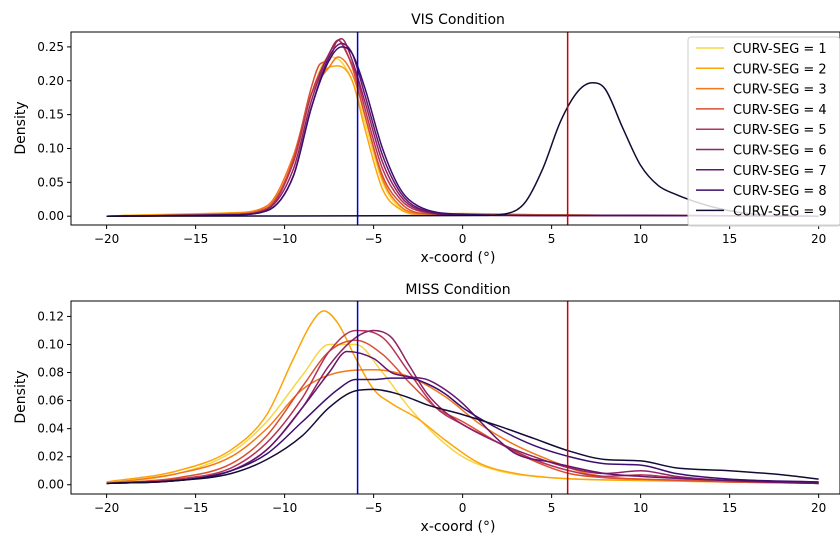 The image size is (840, 538). I want to click on y-tick-label: 0.04, so click(50, 429).